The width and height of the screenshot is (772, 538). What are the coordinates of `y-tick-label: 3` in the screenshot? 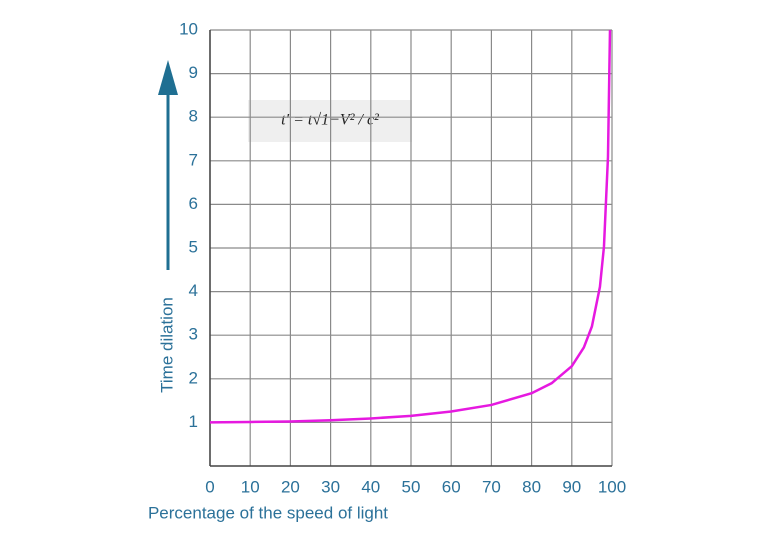 It's located at (193, 334).